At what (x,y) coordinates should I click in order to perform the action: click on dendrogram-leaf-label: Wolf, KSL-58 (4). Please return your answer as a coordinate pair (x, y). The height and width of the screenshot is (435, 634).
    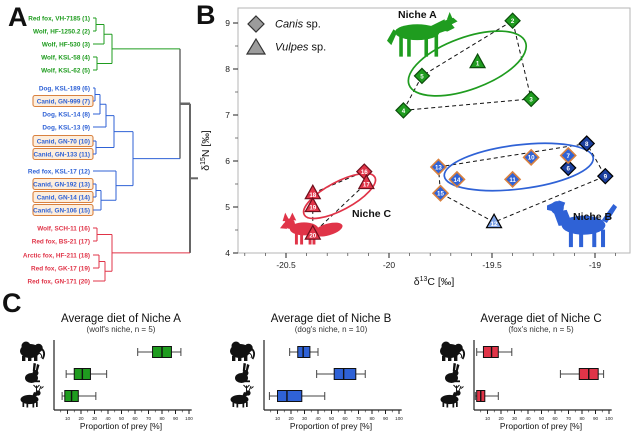
    Looking at the image, I should click on (65, 57).